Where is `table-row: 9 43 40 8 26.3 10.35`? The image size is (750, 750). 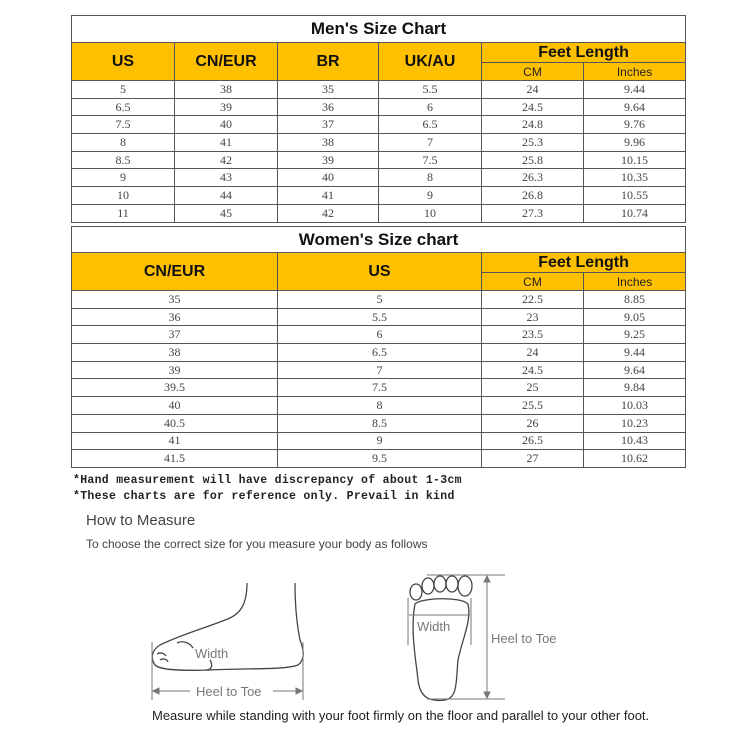
table-row: 9 43 40 8 26.3 10.35 is located at coordinates (379, 178).